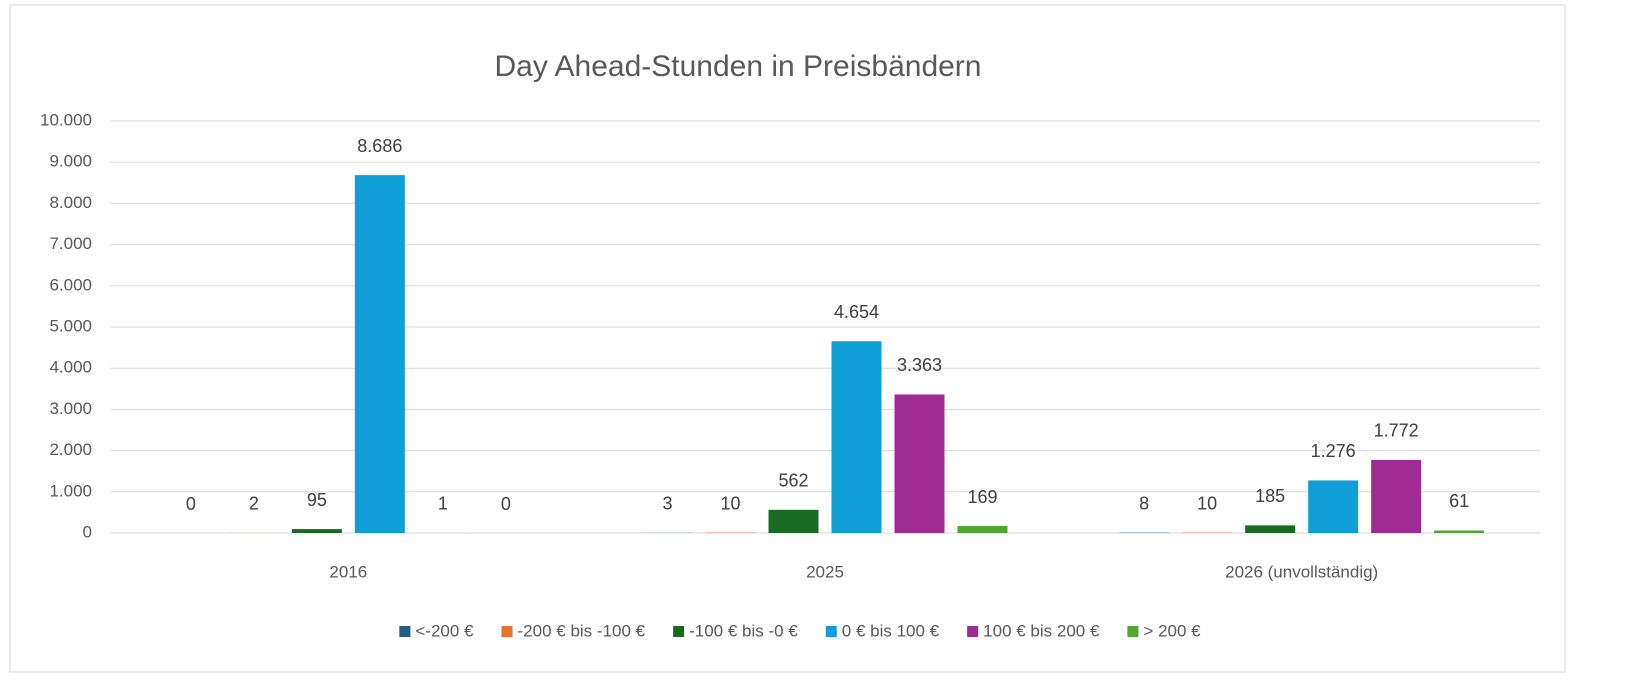 This screenshot has width=1629, height=699. What do you see at coordinates (1041, 630) in the screenshot?
I see `legend-label: 100 € bis 200 €` at bounding box center [1041, 630].